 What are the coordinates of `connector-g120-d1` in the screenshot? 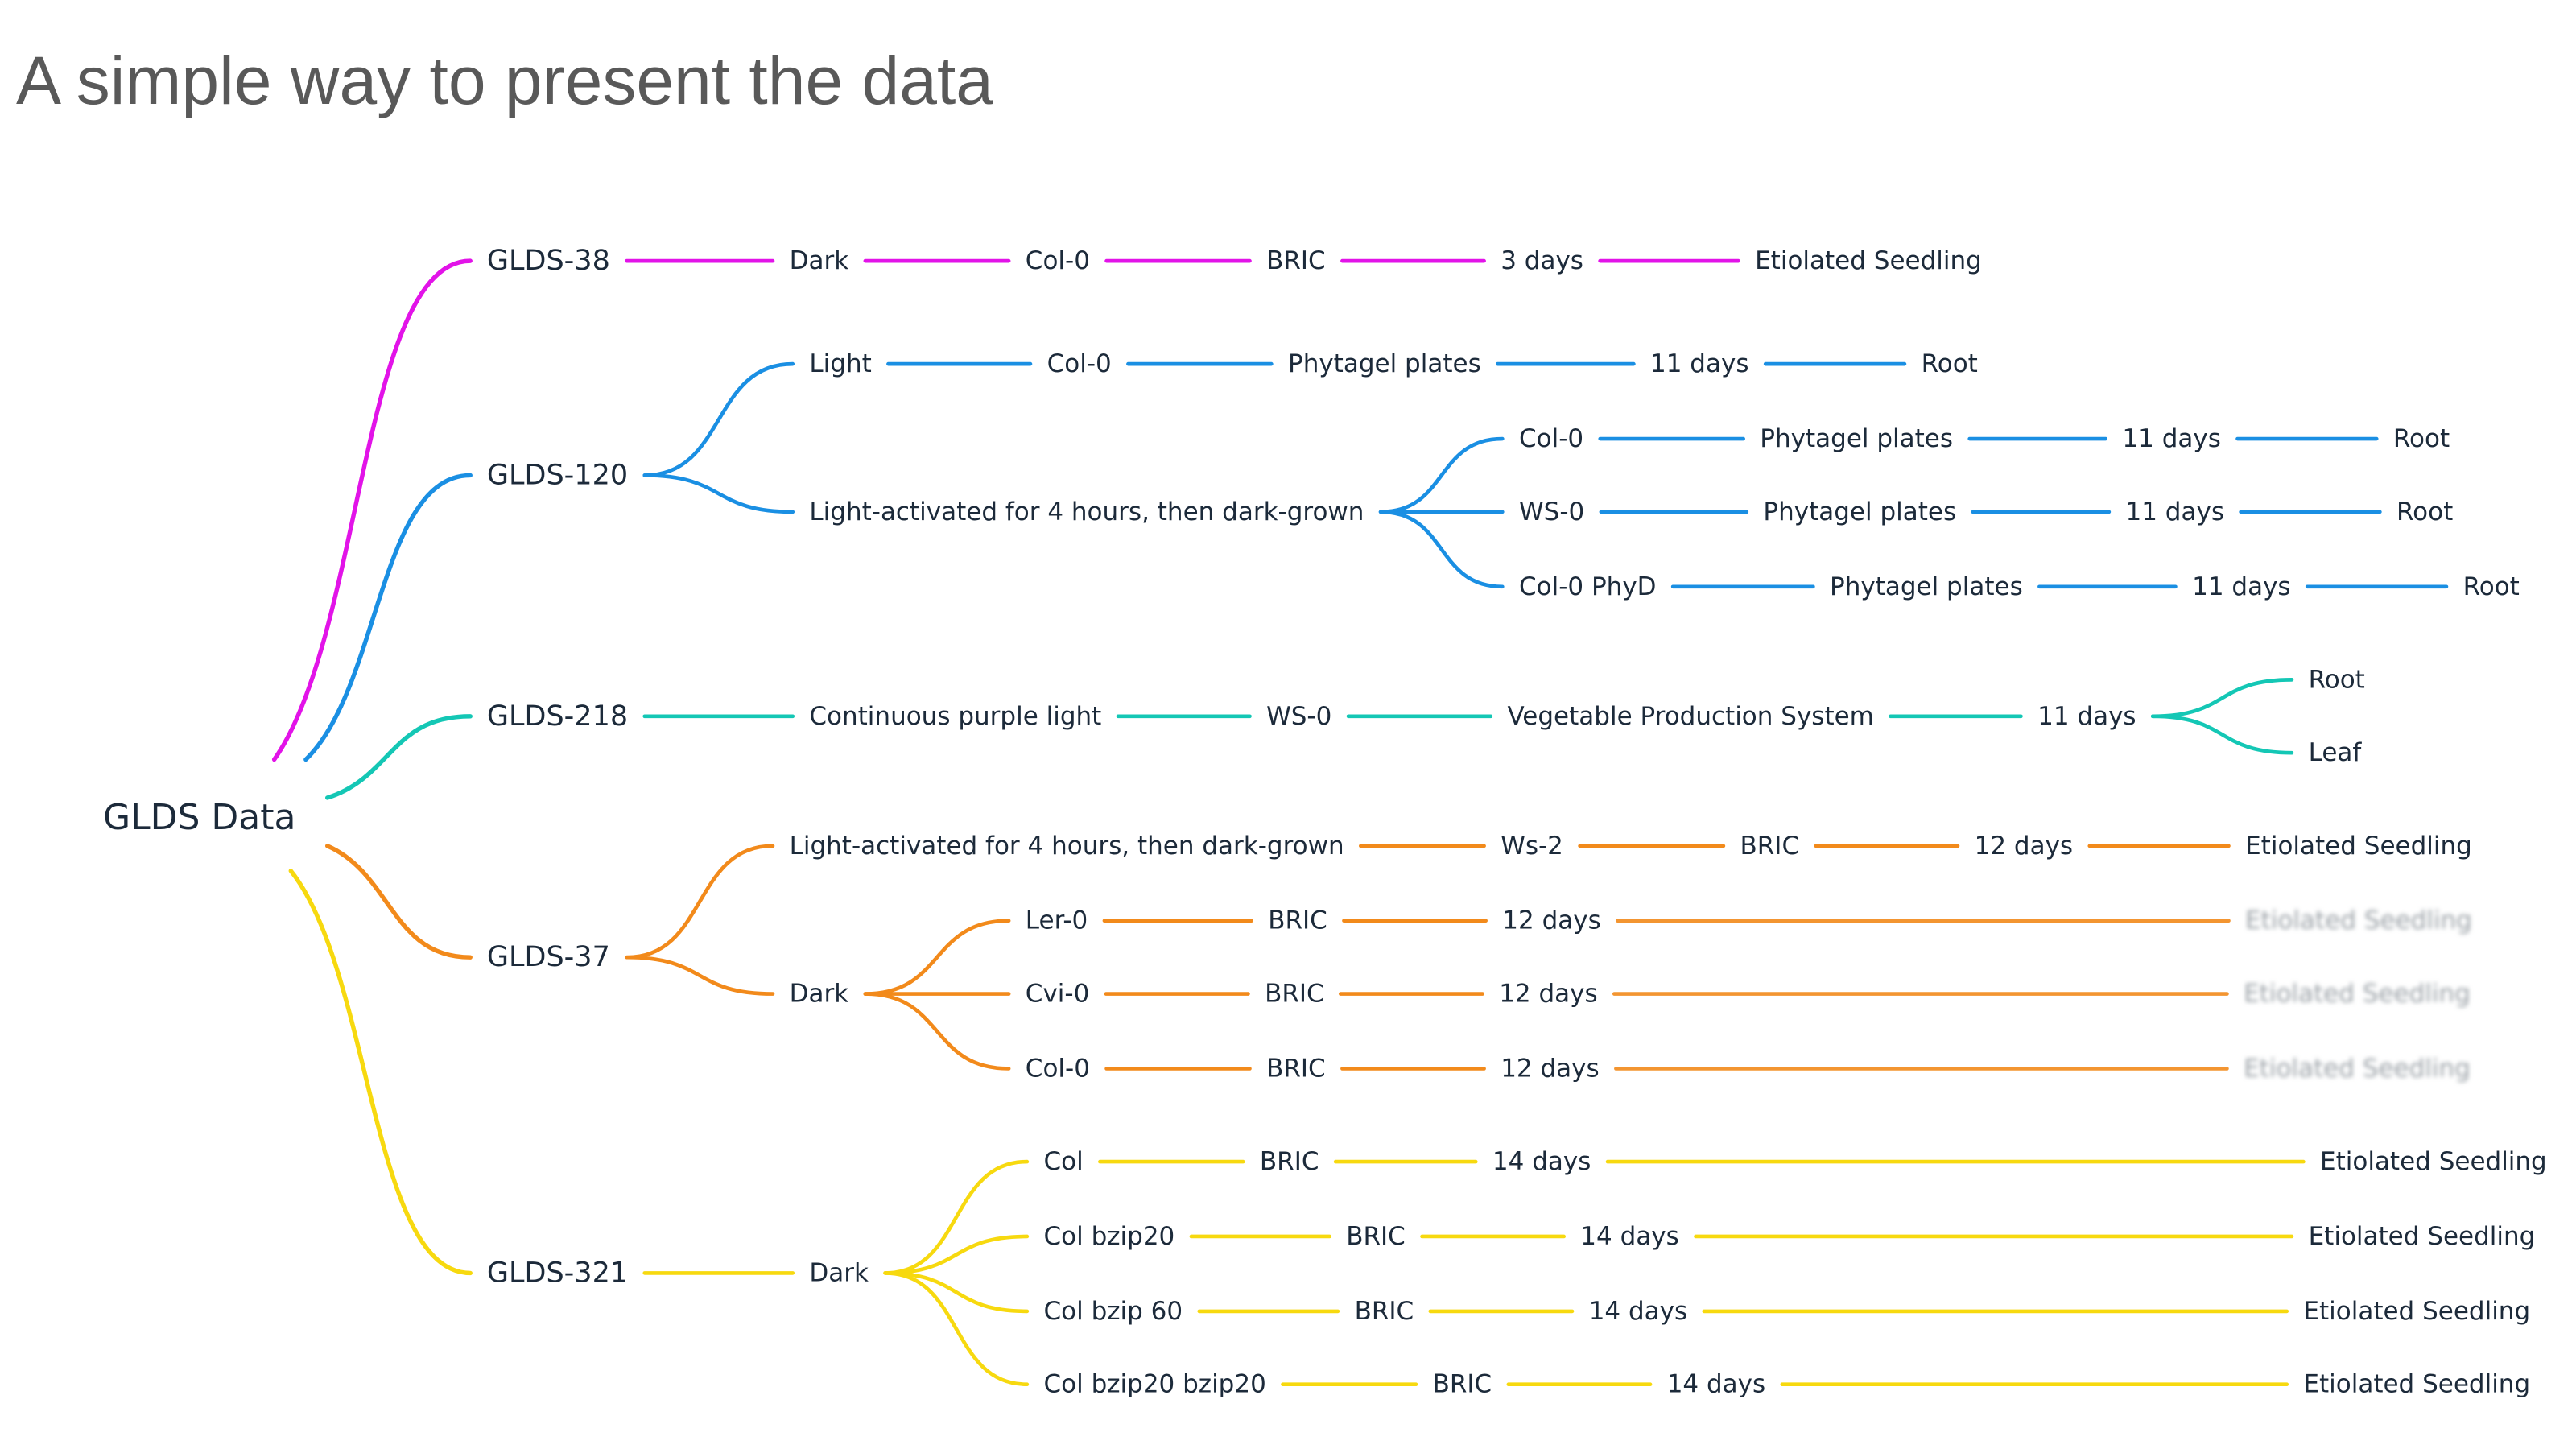 It's located at (1441, 475).